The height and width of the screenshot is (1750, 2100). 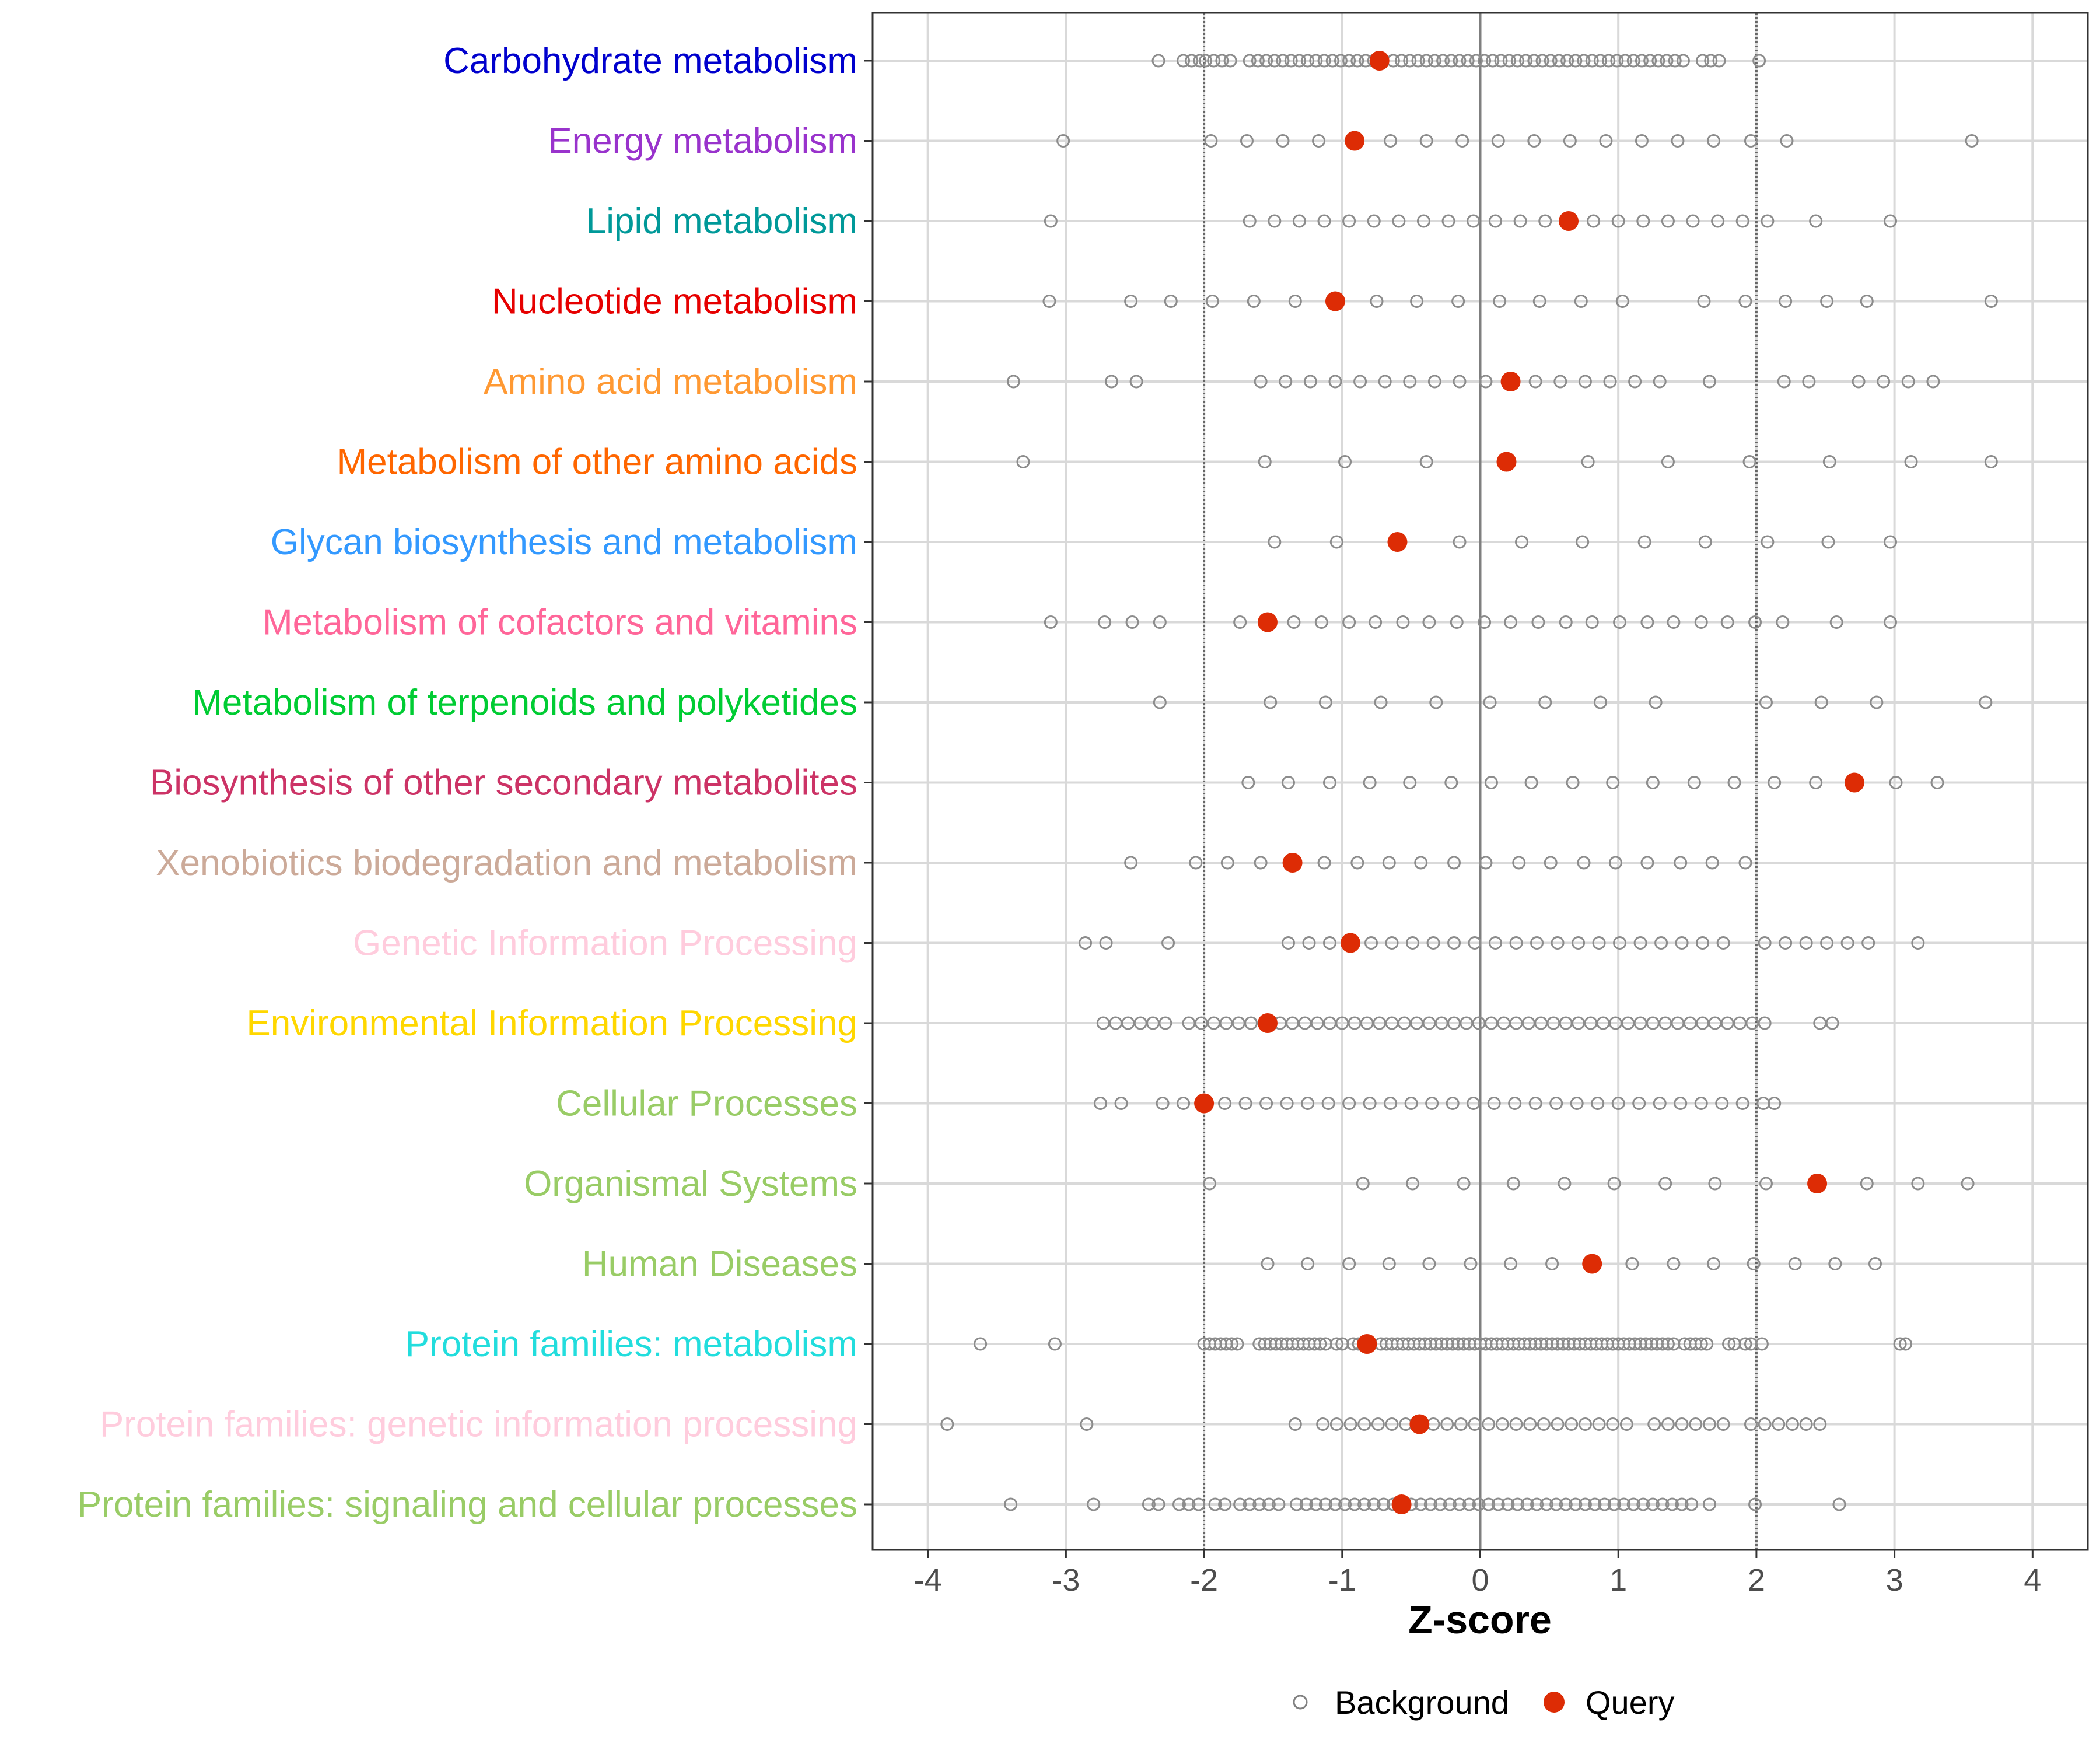 I want to click on category-label: Energy metabolism, so click(x=703, y=141).